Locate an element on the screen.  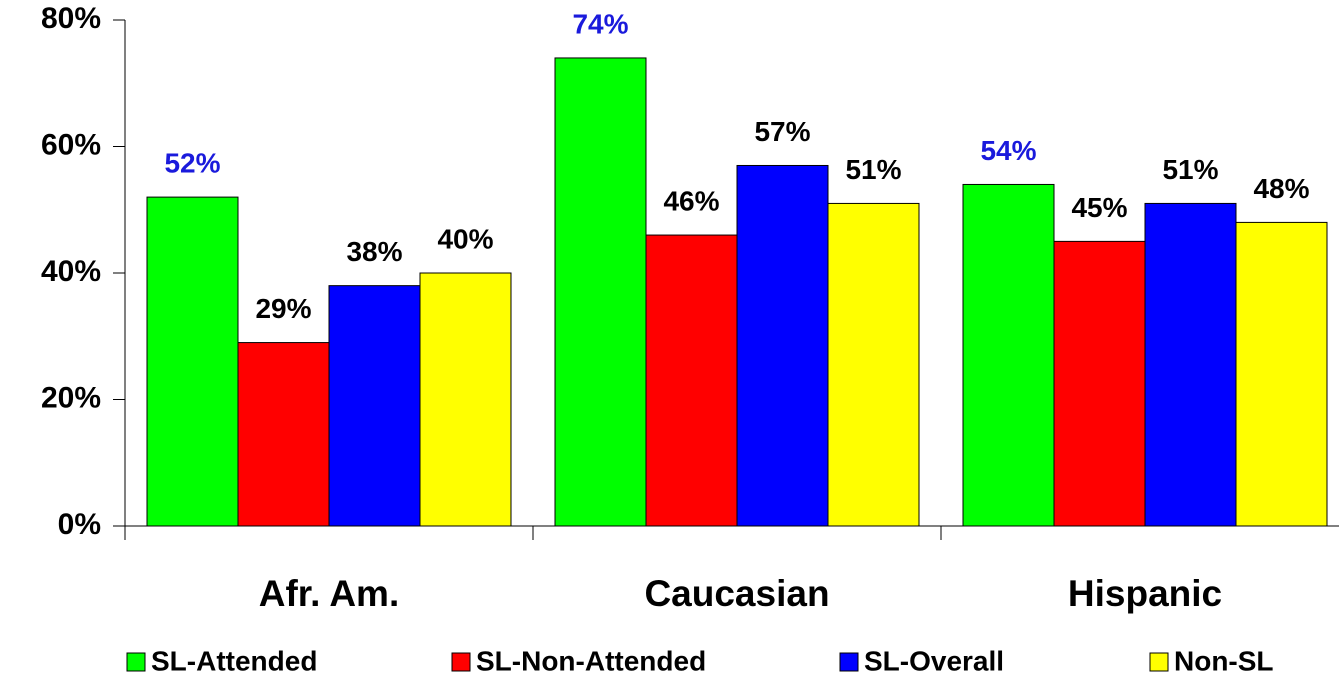
data-label: 40% is located at coordinates (465, 238).